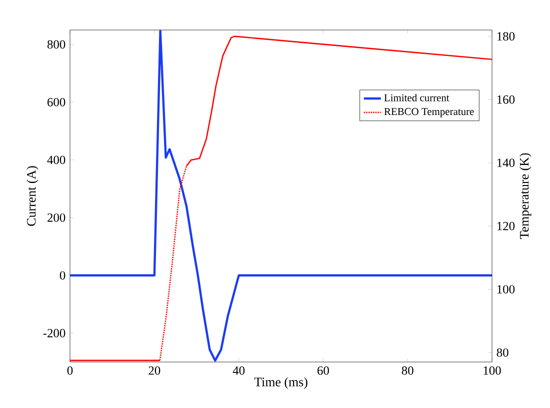  I want to click on y2-tick-label: 100, so click(506, 289).